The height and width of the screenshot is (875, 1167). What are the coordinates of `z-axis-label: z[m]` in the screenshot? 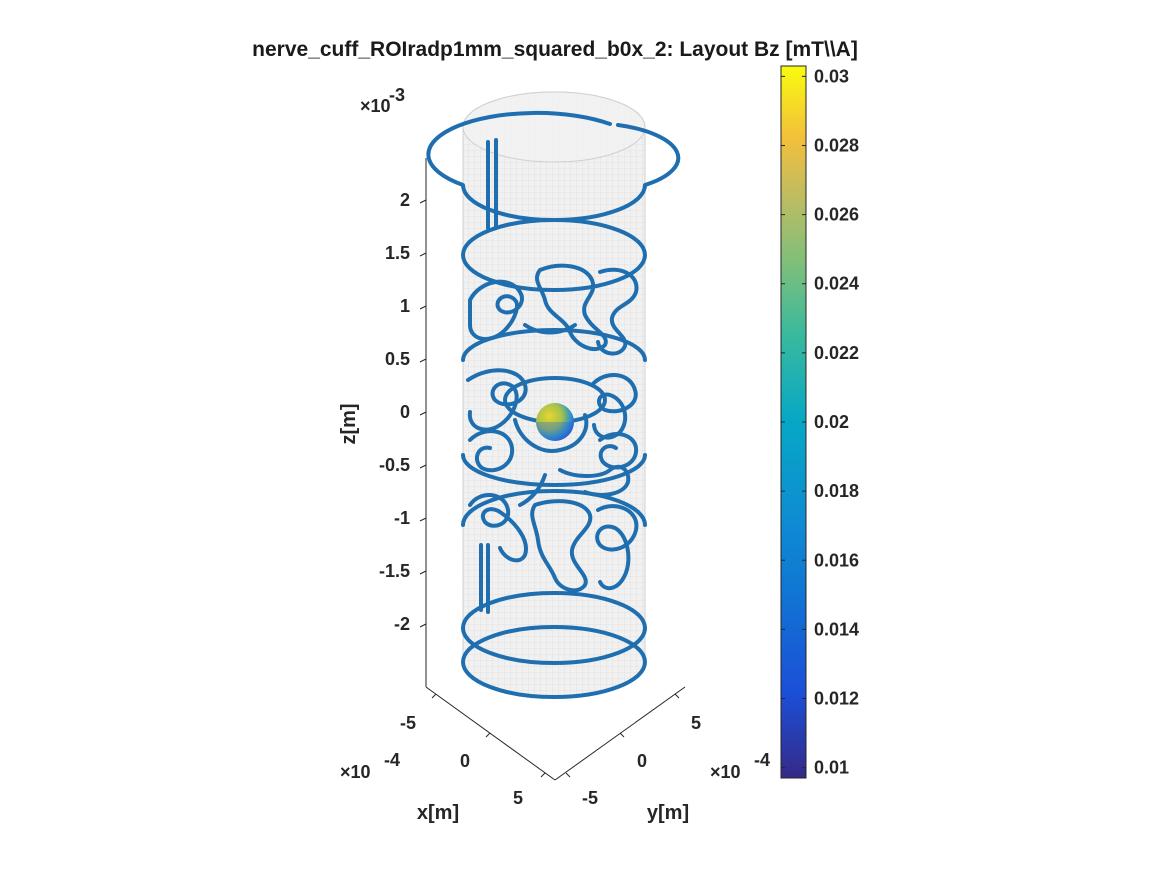 It's located at (349, 423).